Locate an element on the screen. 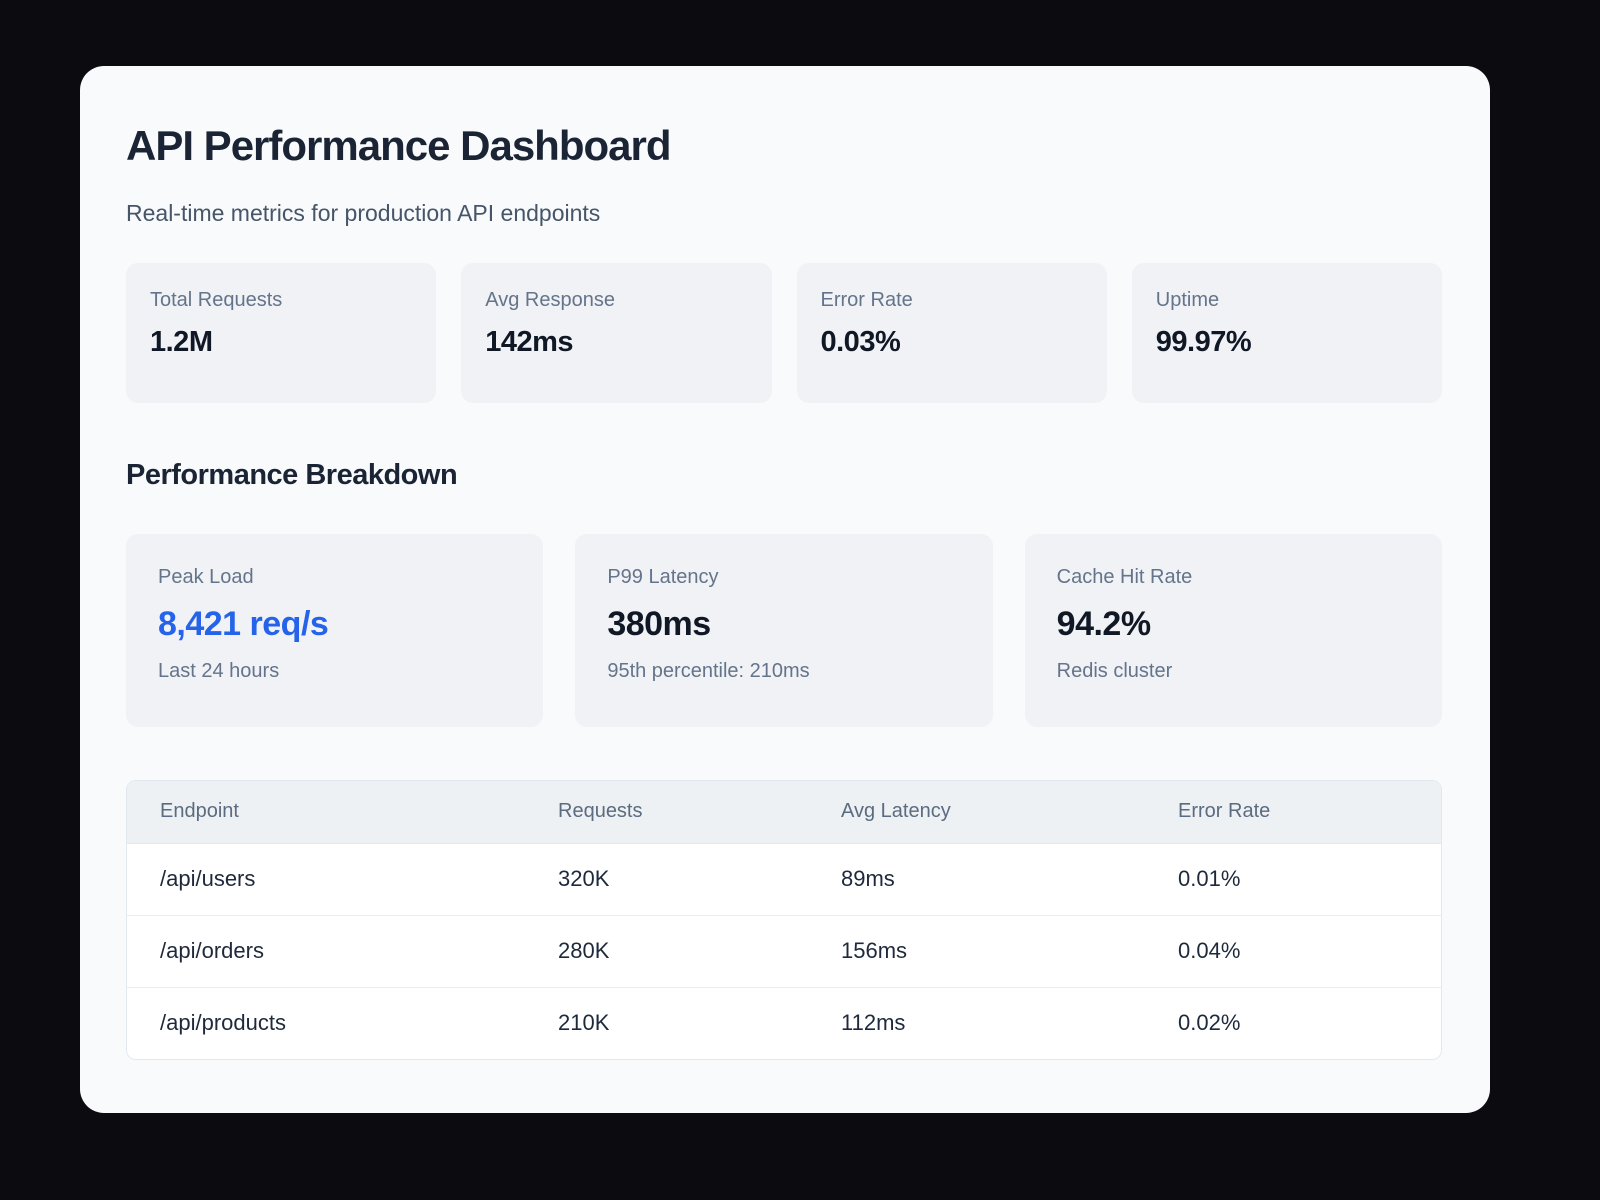 The image size is (1600, 1200). perf-card-label: Cache Hit Rate is located at coordinates (1124, 577).